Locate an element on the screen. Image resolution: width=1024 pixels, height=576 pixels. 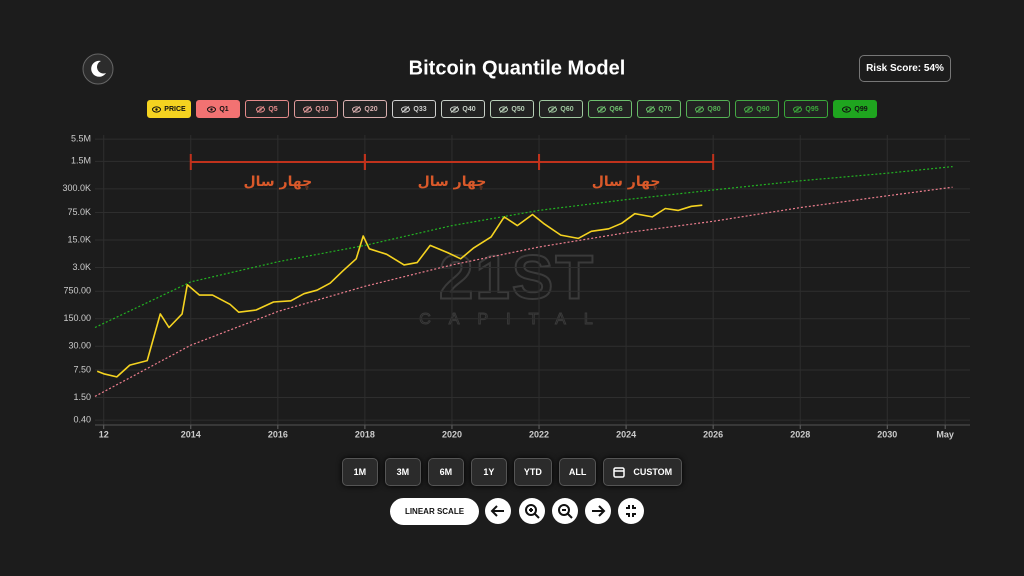
range-label: 1M is located at coordinates (360, 472).